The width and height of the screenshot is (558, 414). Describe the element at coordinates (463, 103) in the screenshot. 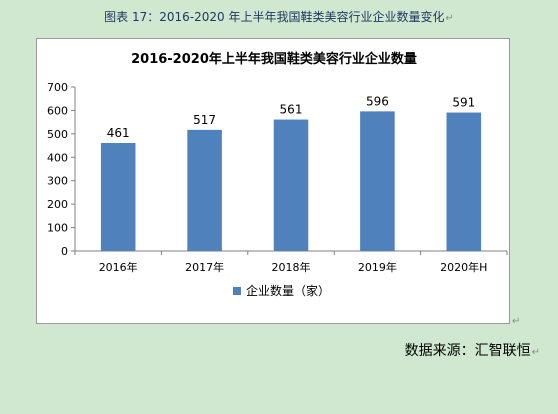

I see `data-label: 591` at that location.